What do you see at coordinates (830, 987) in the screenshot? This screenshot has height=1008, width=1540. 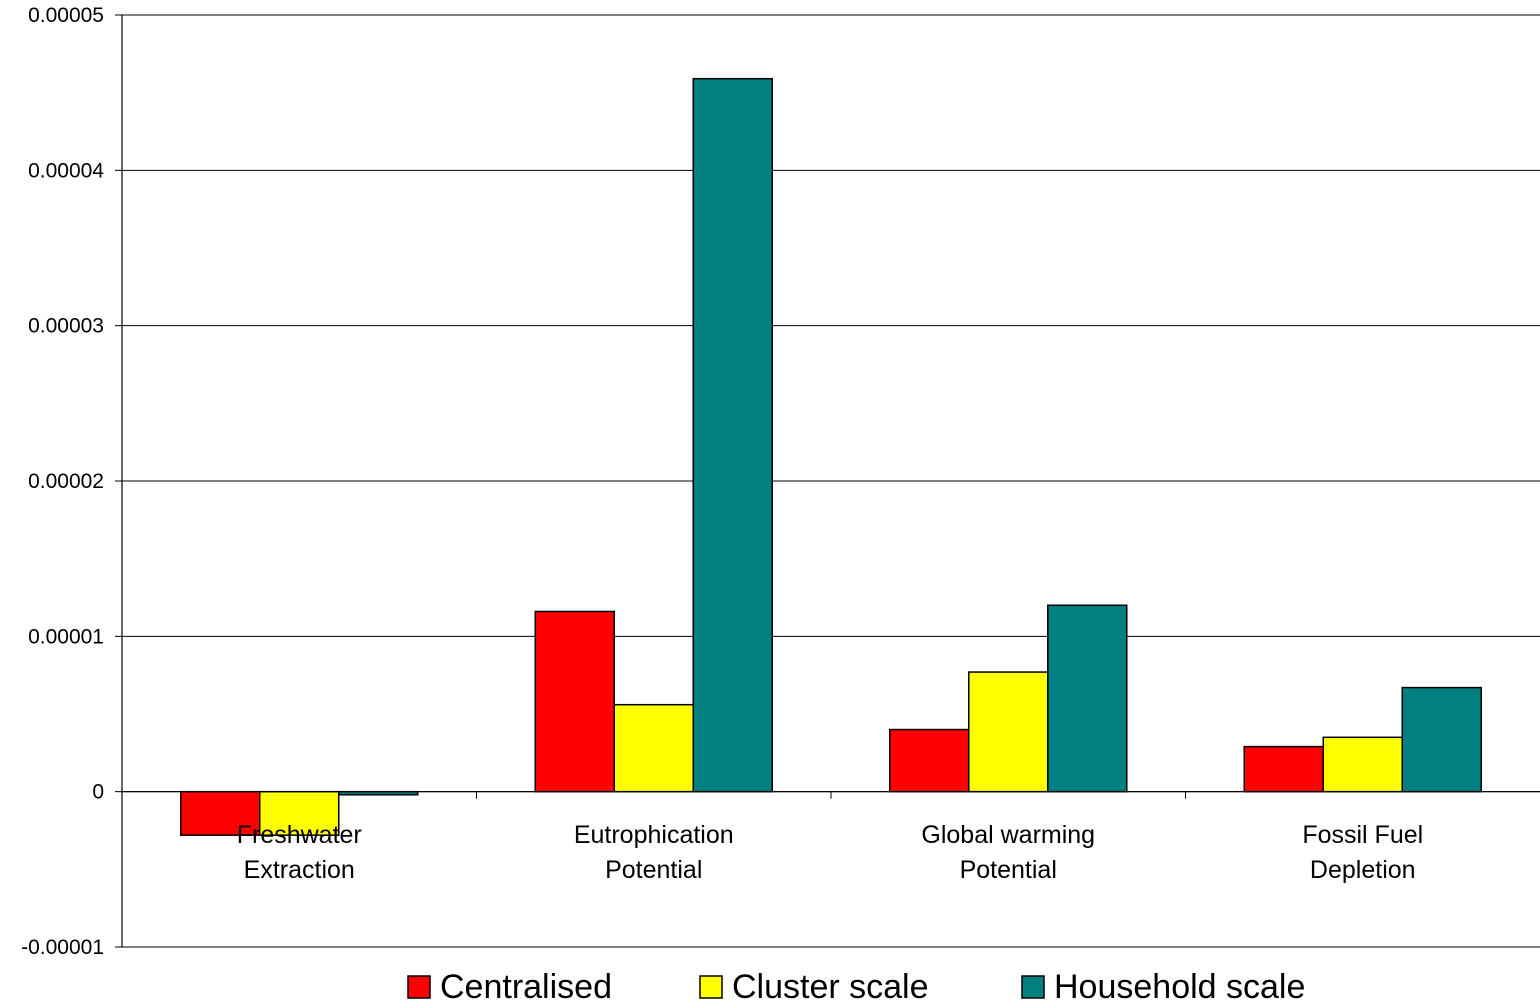 I see `legend-label: Cluster scale` at bounding box center [830, 987].